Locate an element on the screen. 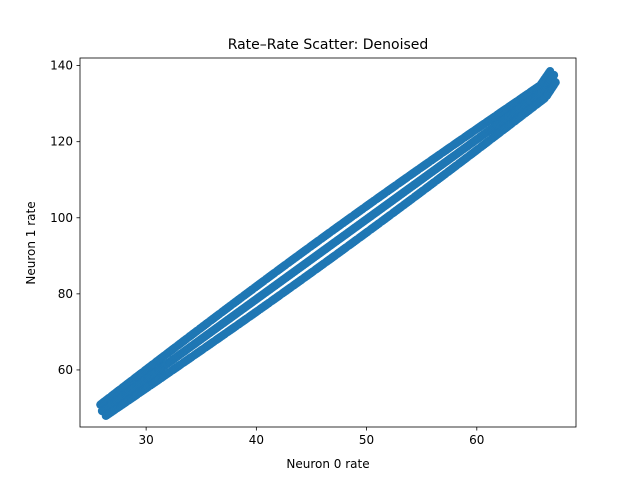 This screenshot has height=480, width=640. x-axis-label: Neuron 0 rate is located at coordinates (327, 464).